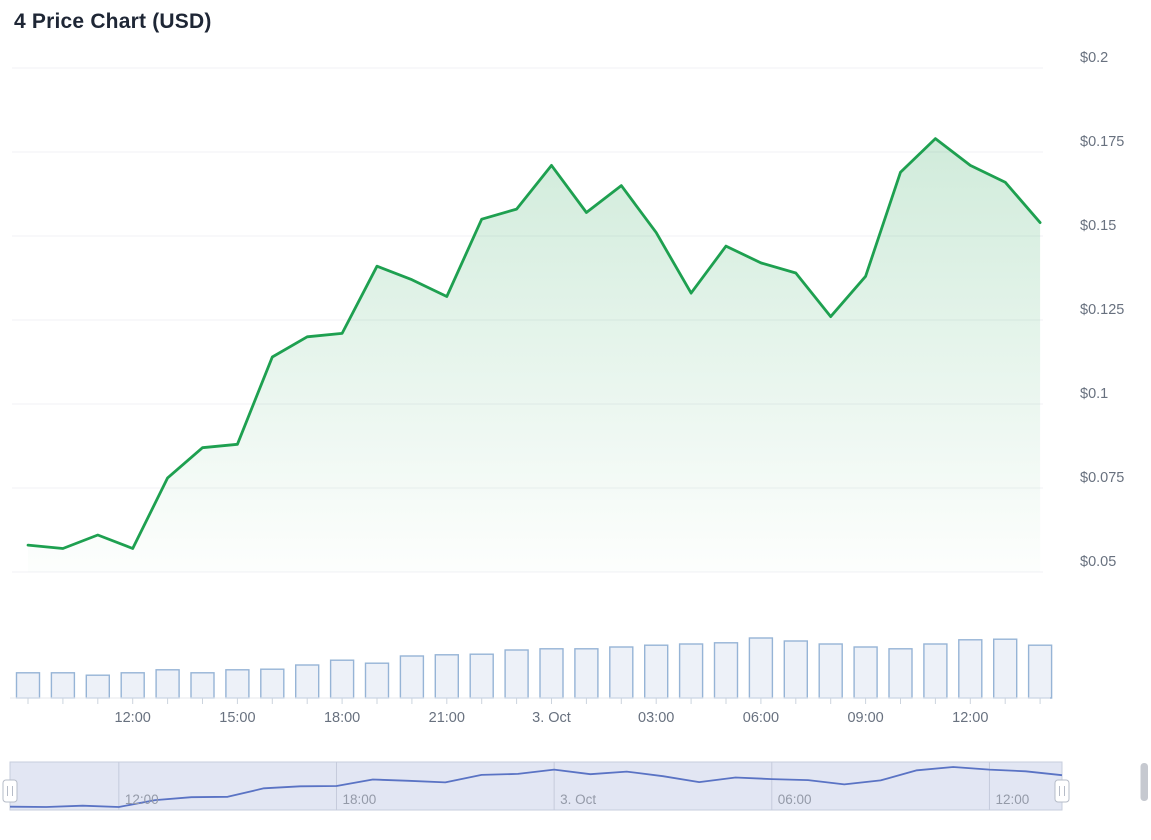  What do you see at coordinates (1062, 791) in the screenshot?
I see `navigator-right-handle` at bounding box center [1062, 791].